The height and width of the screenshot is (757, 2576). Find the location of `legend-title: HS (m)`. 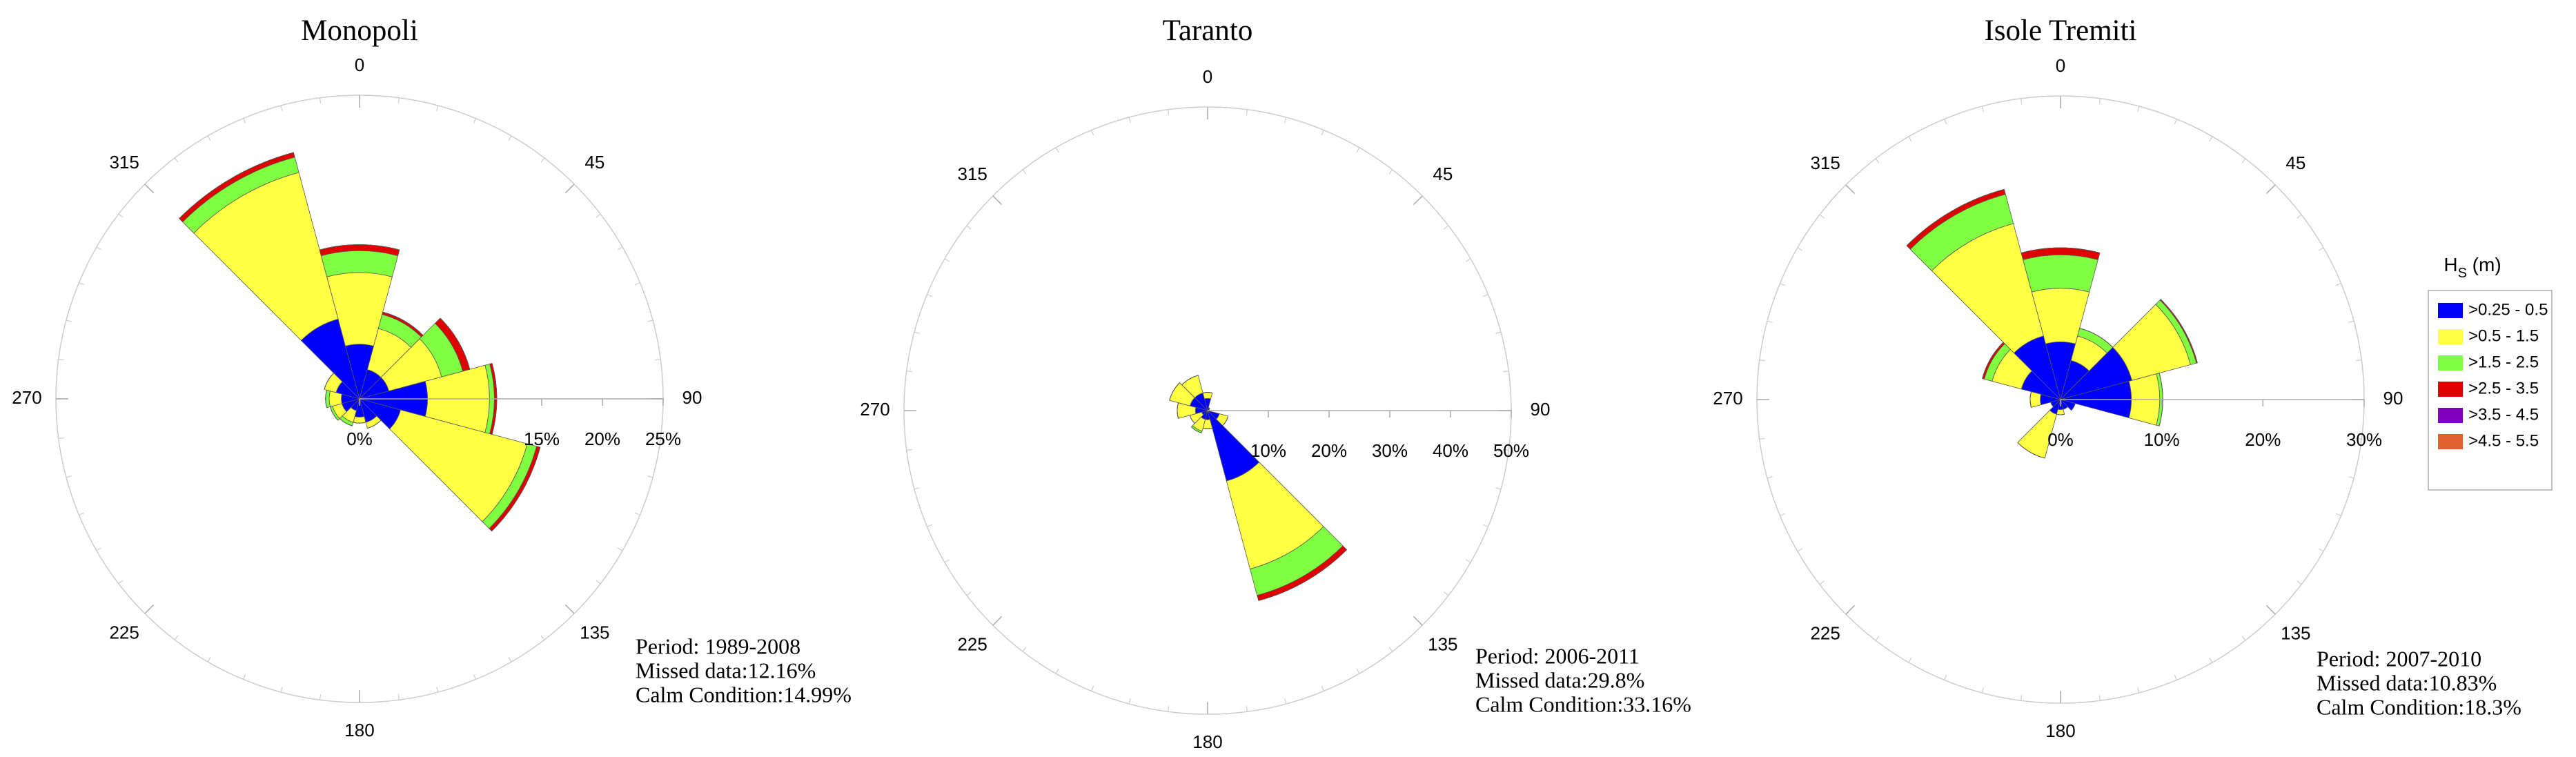

legend-title: HS (m) is located at coordinates (2472, 267).